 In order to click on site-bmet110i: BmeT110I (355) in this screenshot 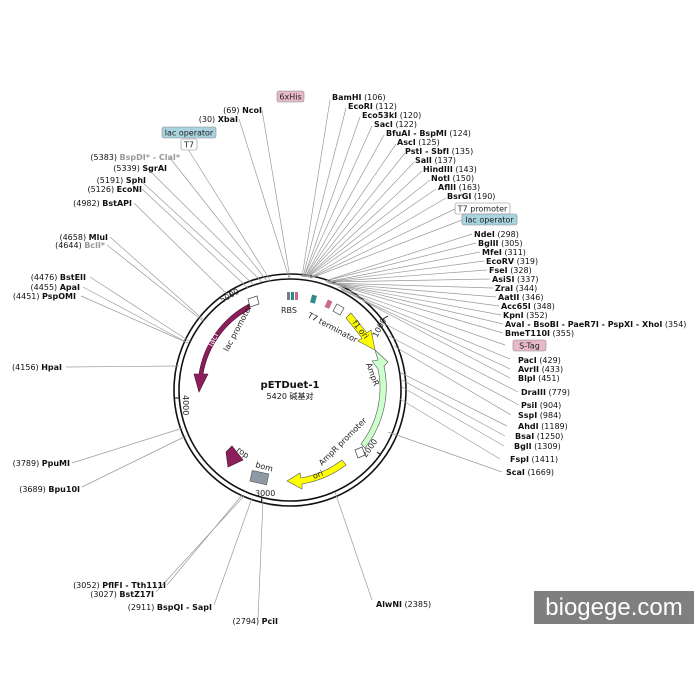, I will do `click(539, 333)`.